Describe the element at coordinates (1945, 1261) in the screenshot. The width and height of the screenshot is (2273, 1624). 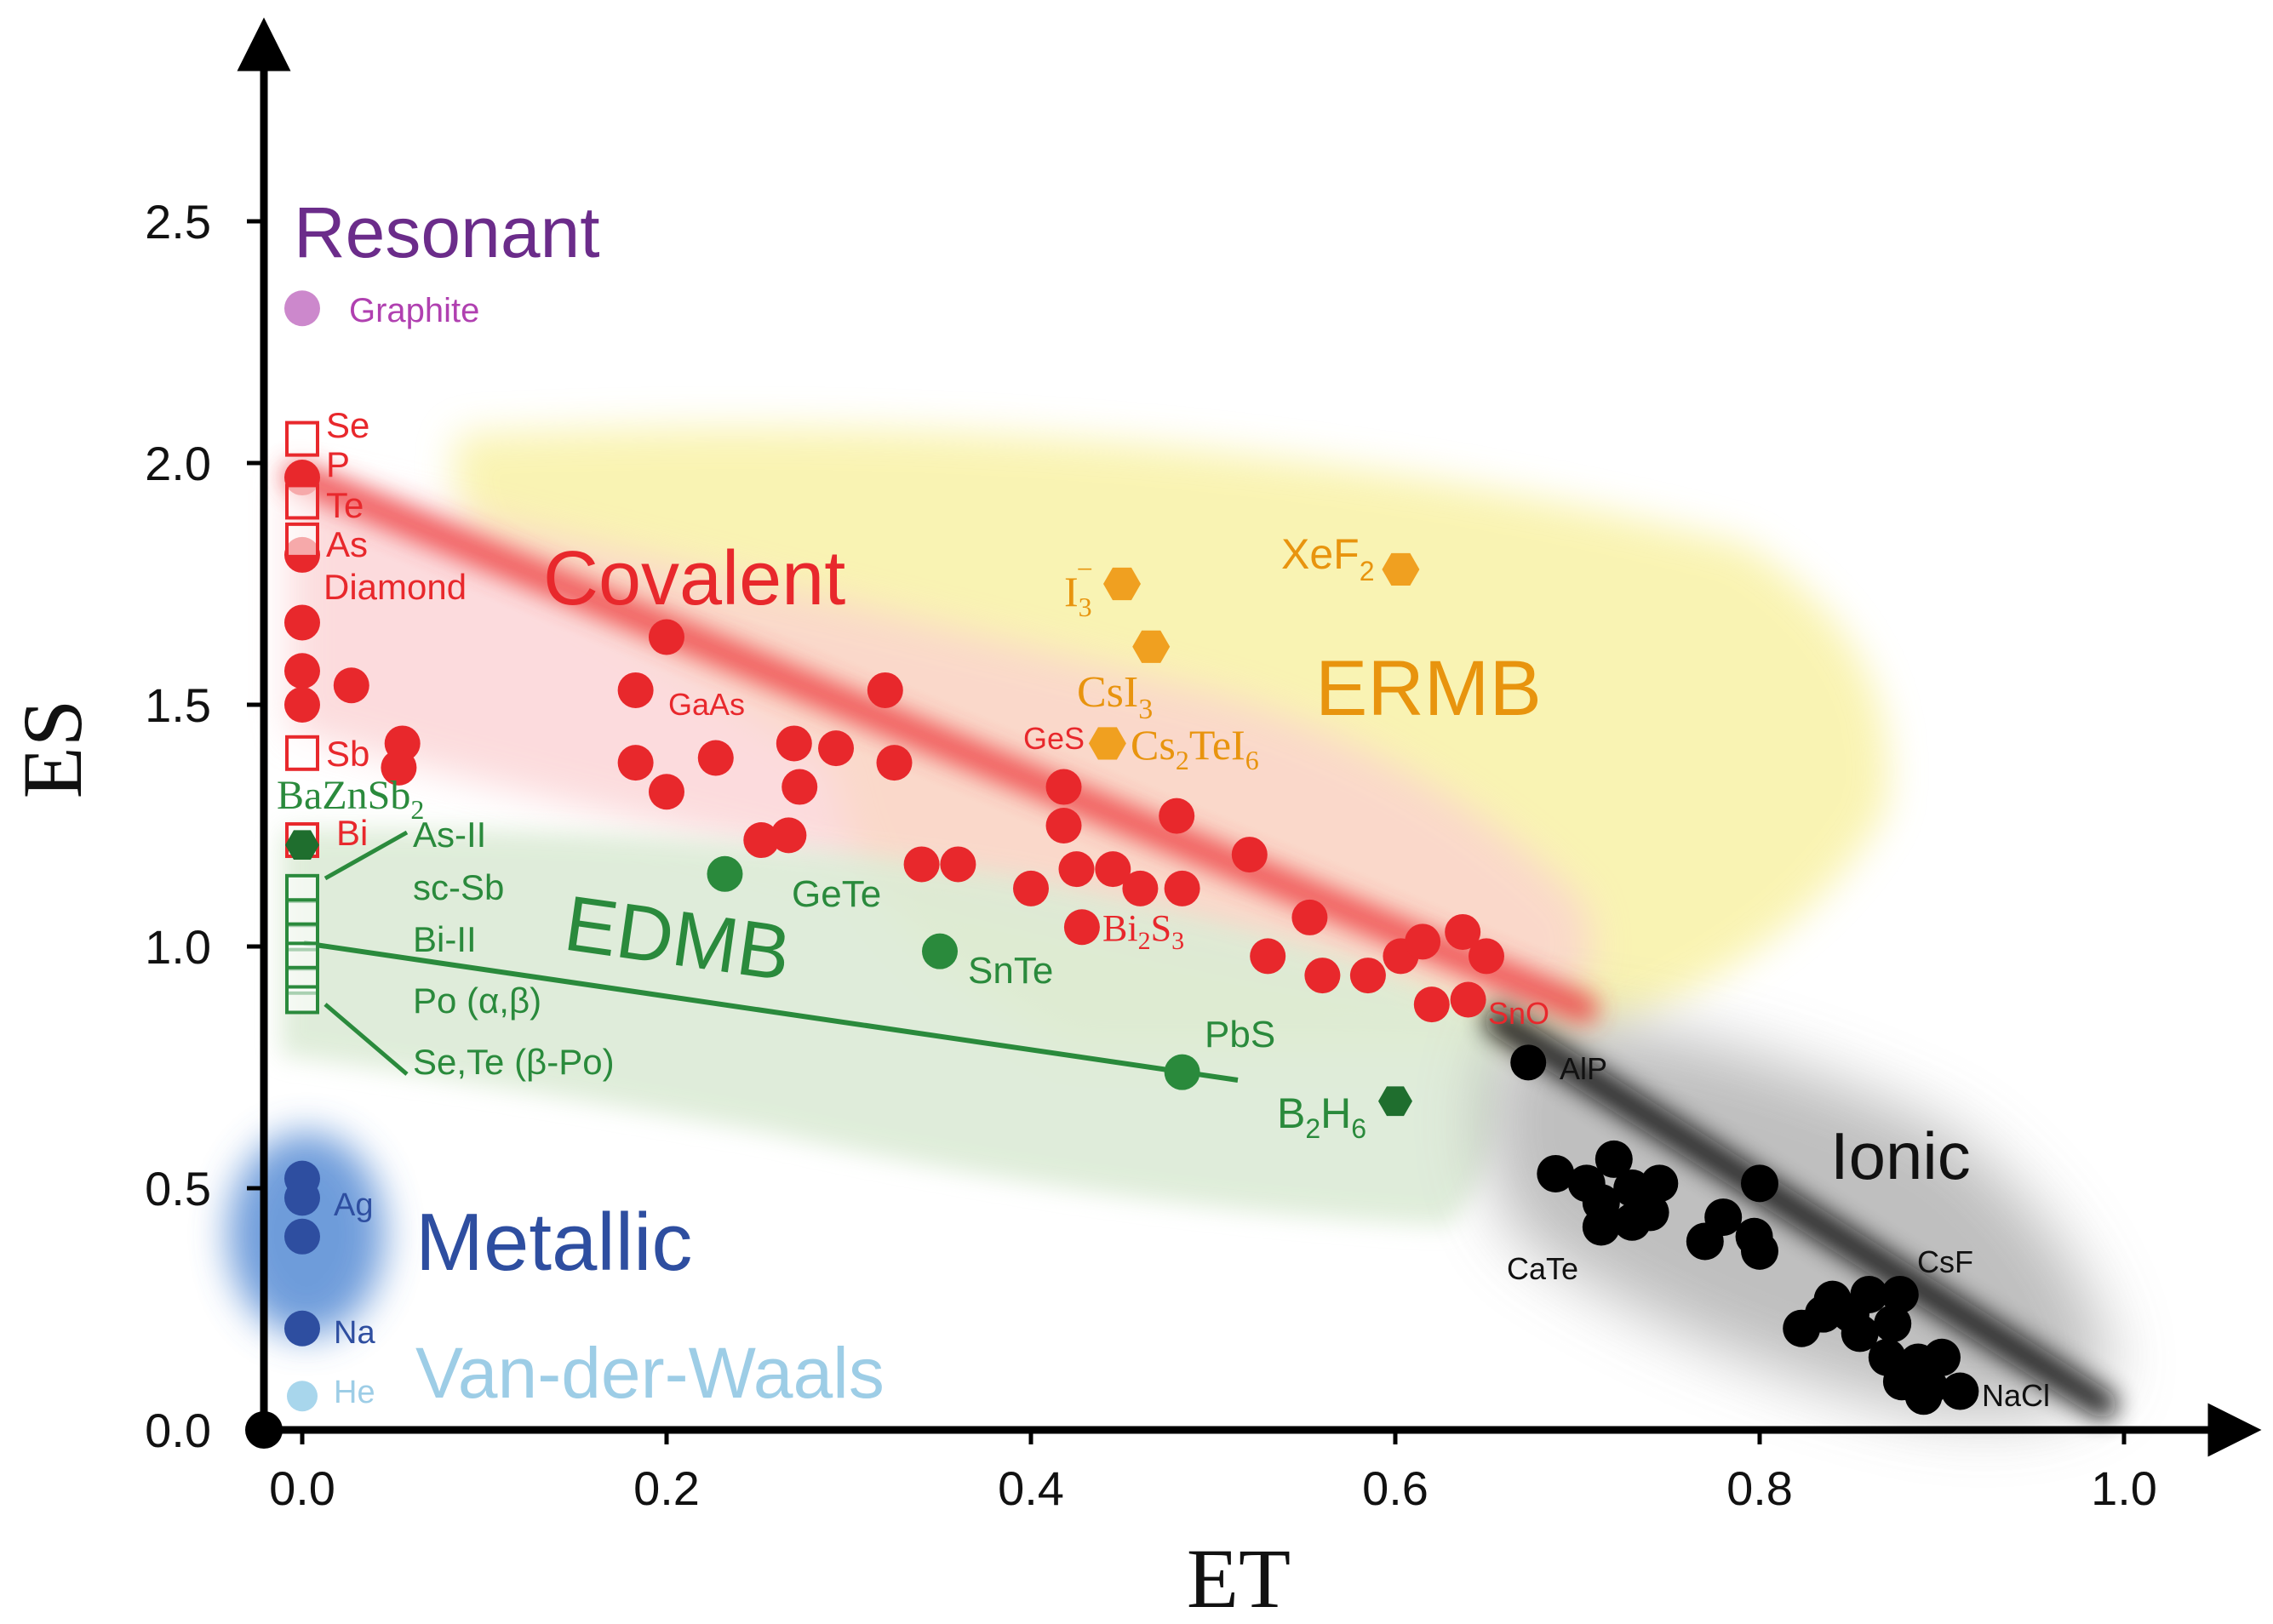
I see `label-csf: CsF` at that location.